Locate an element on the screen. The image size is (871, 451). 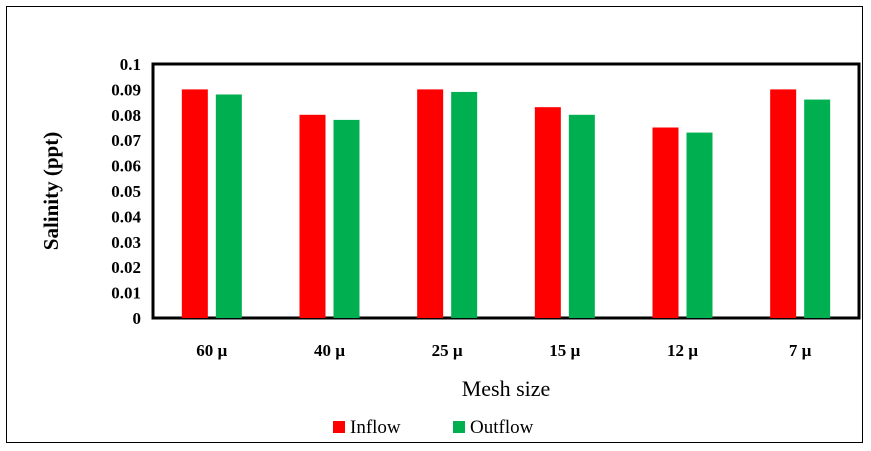
y-tick-label: 0.02 is located at coordinates (126, 267).